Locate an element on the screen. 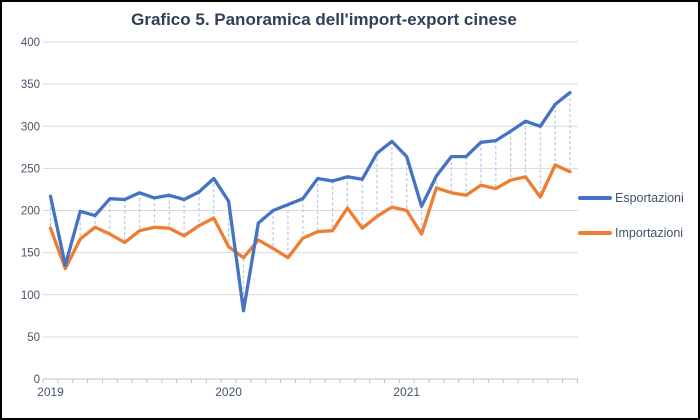 The image size is (700, 420). y-tick-label-150: 150 is located at coordinates (30, 254).